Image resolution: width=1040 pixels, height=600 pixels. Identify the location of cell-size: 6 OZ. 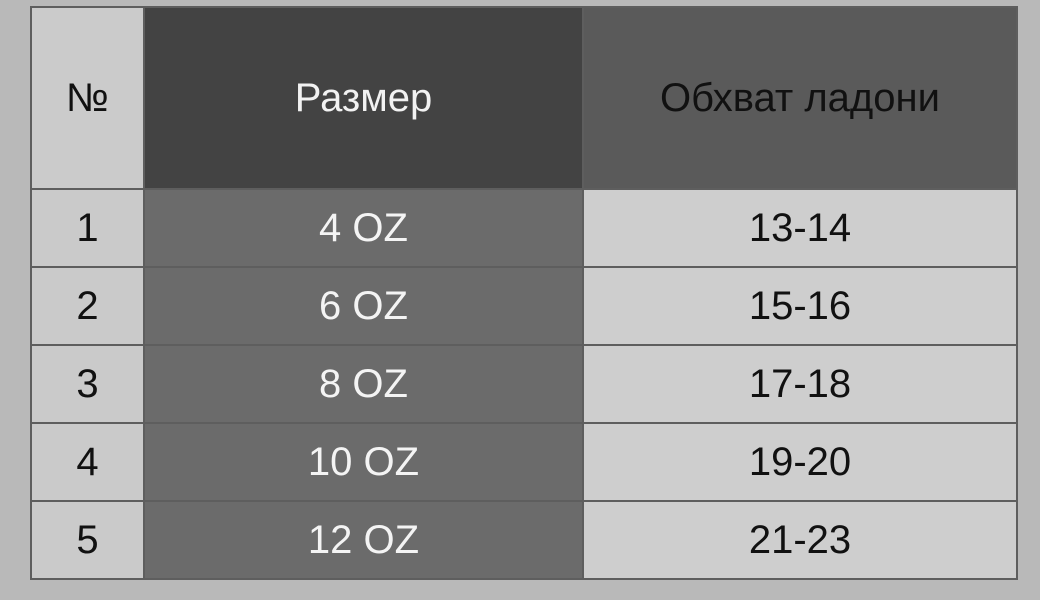
(363, 306).